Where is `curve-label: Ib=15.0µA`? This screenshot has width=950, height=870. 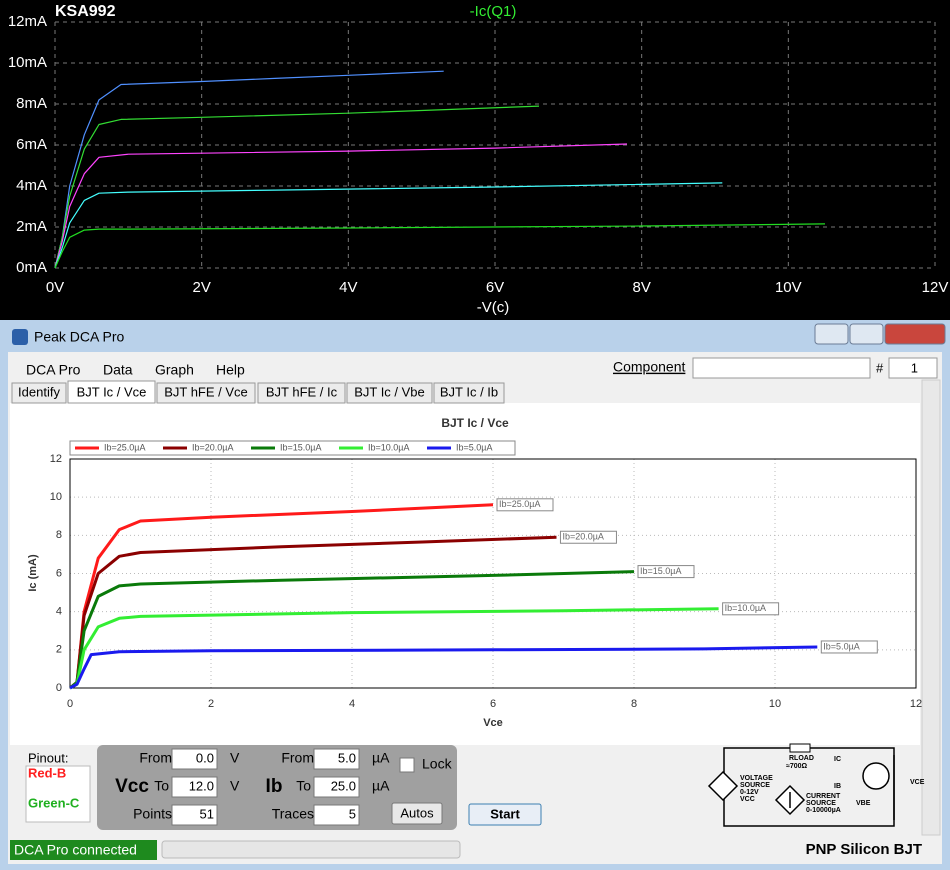 curve-label: Ib=15.0µA is located at coordinates (660, 571).